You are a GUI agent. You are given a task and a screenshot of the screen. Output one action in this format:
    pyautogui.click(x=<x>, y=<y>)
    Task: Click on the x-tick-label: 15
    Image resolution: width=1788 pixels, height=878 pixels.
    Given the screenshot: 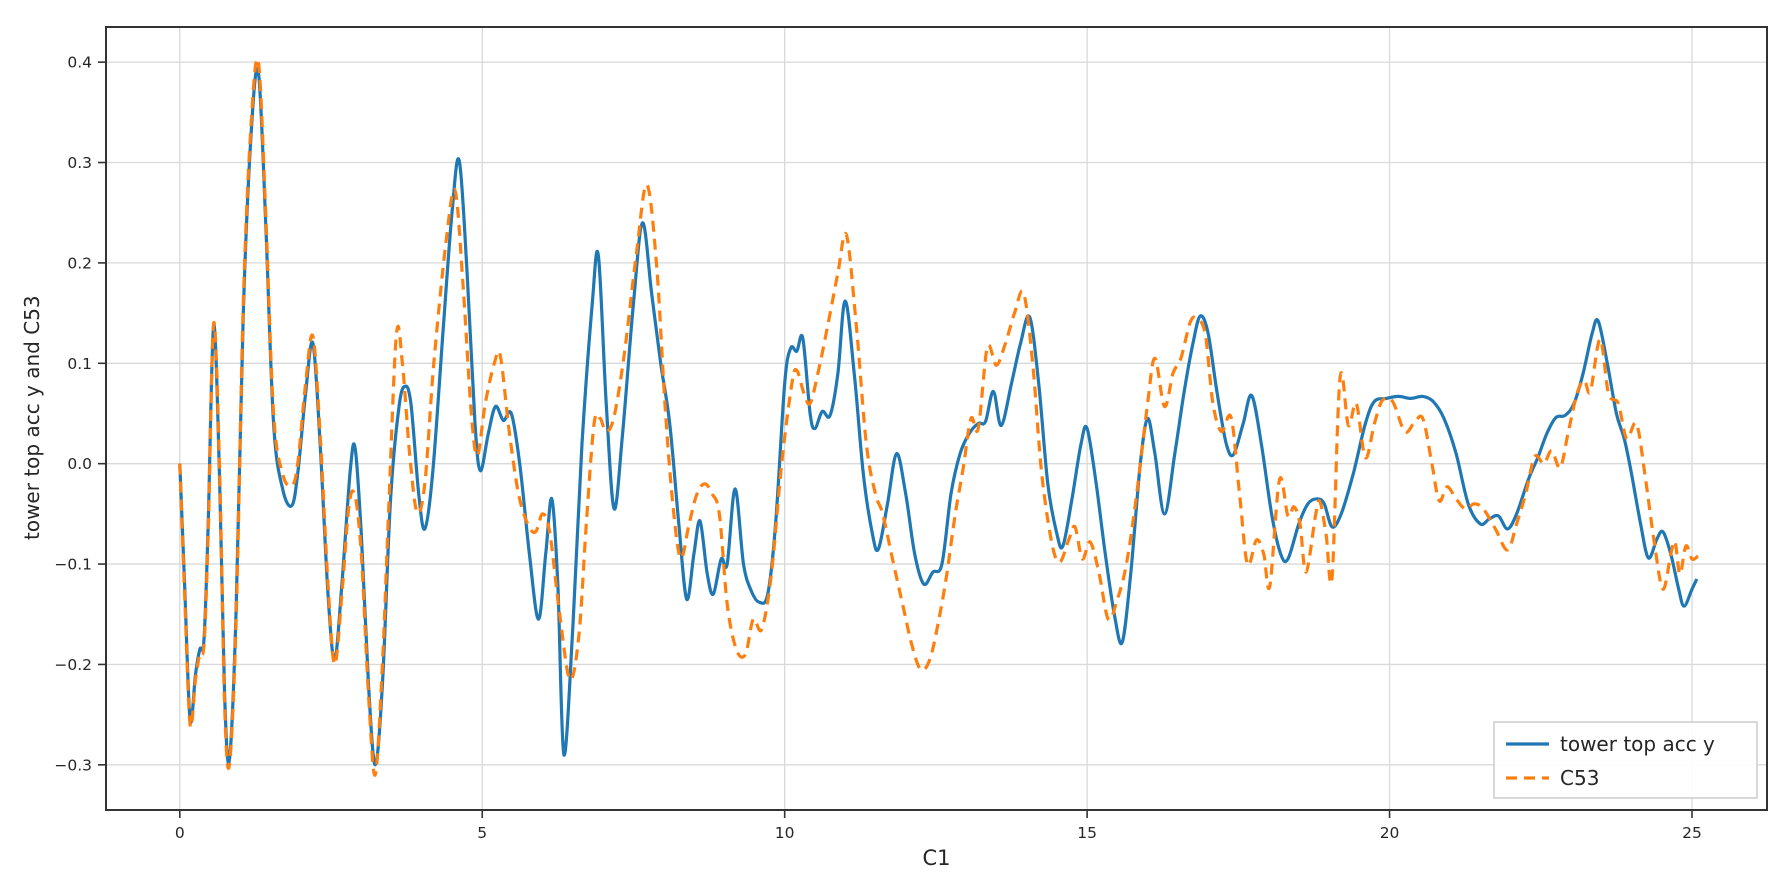 What is the action you would take?
    pyautogui.click(x=1087, y=833)
    